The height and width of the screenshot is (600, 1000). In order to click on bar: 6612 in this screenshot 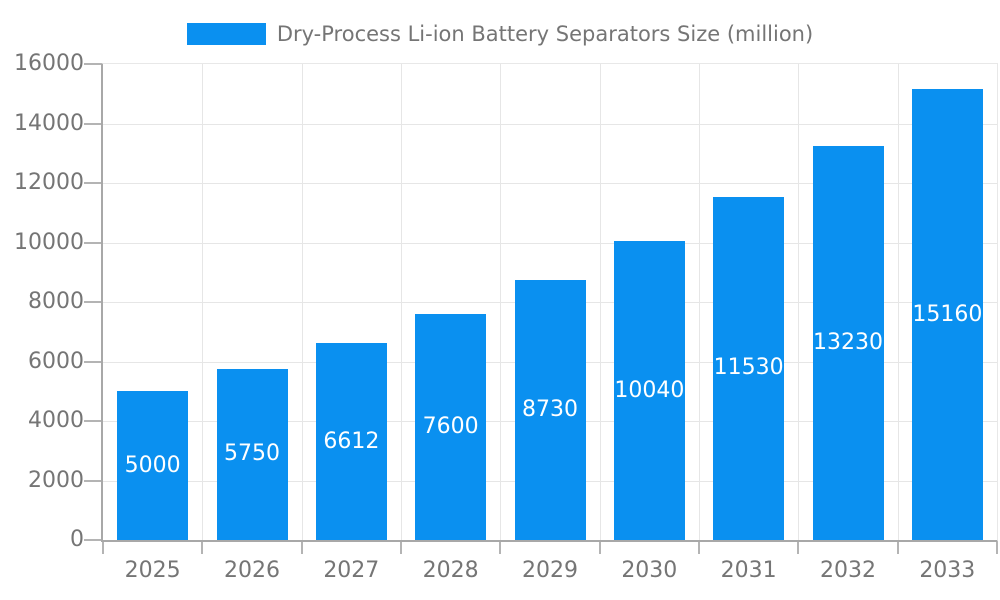, I will do `click(351, 441)`.